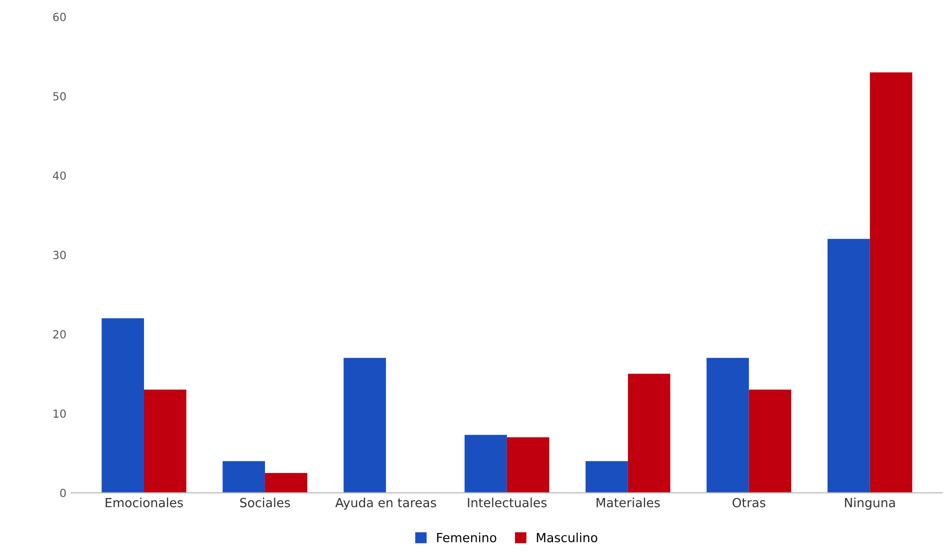 The height and width of the screenshot is (560, 952). I want to click on y-tick-label: 0, so click(63, 493).